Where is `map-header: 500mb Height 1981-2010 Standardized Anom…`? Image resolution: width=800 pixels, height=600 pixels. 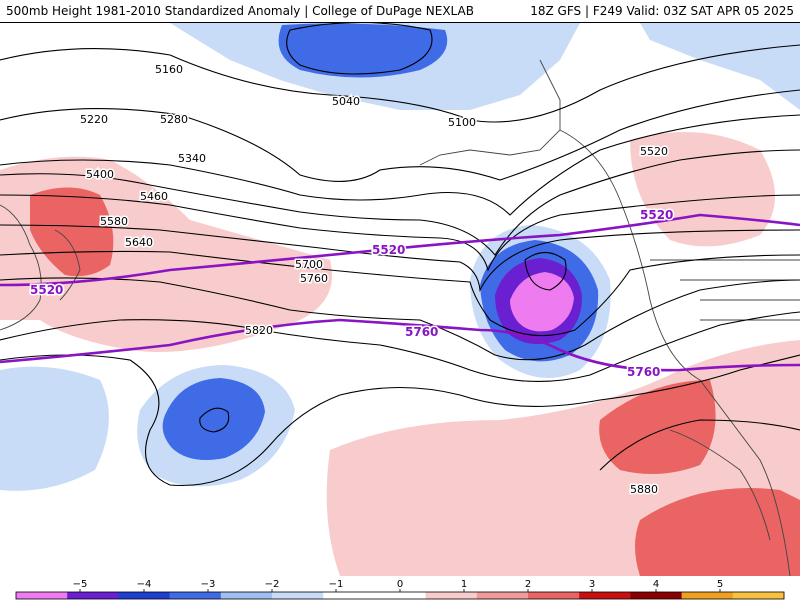
map-header: 500mb Height 1981-2010 Standardized Anom… is located at coordinates (400, 11).